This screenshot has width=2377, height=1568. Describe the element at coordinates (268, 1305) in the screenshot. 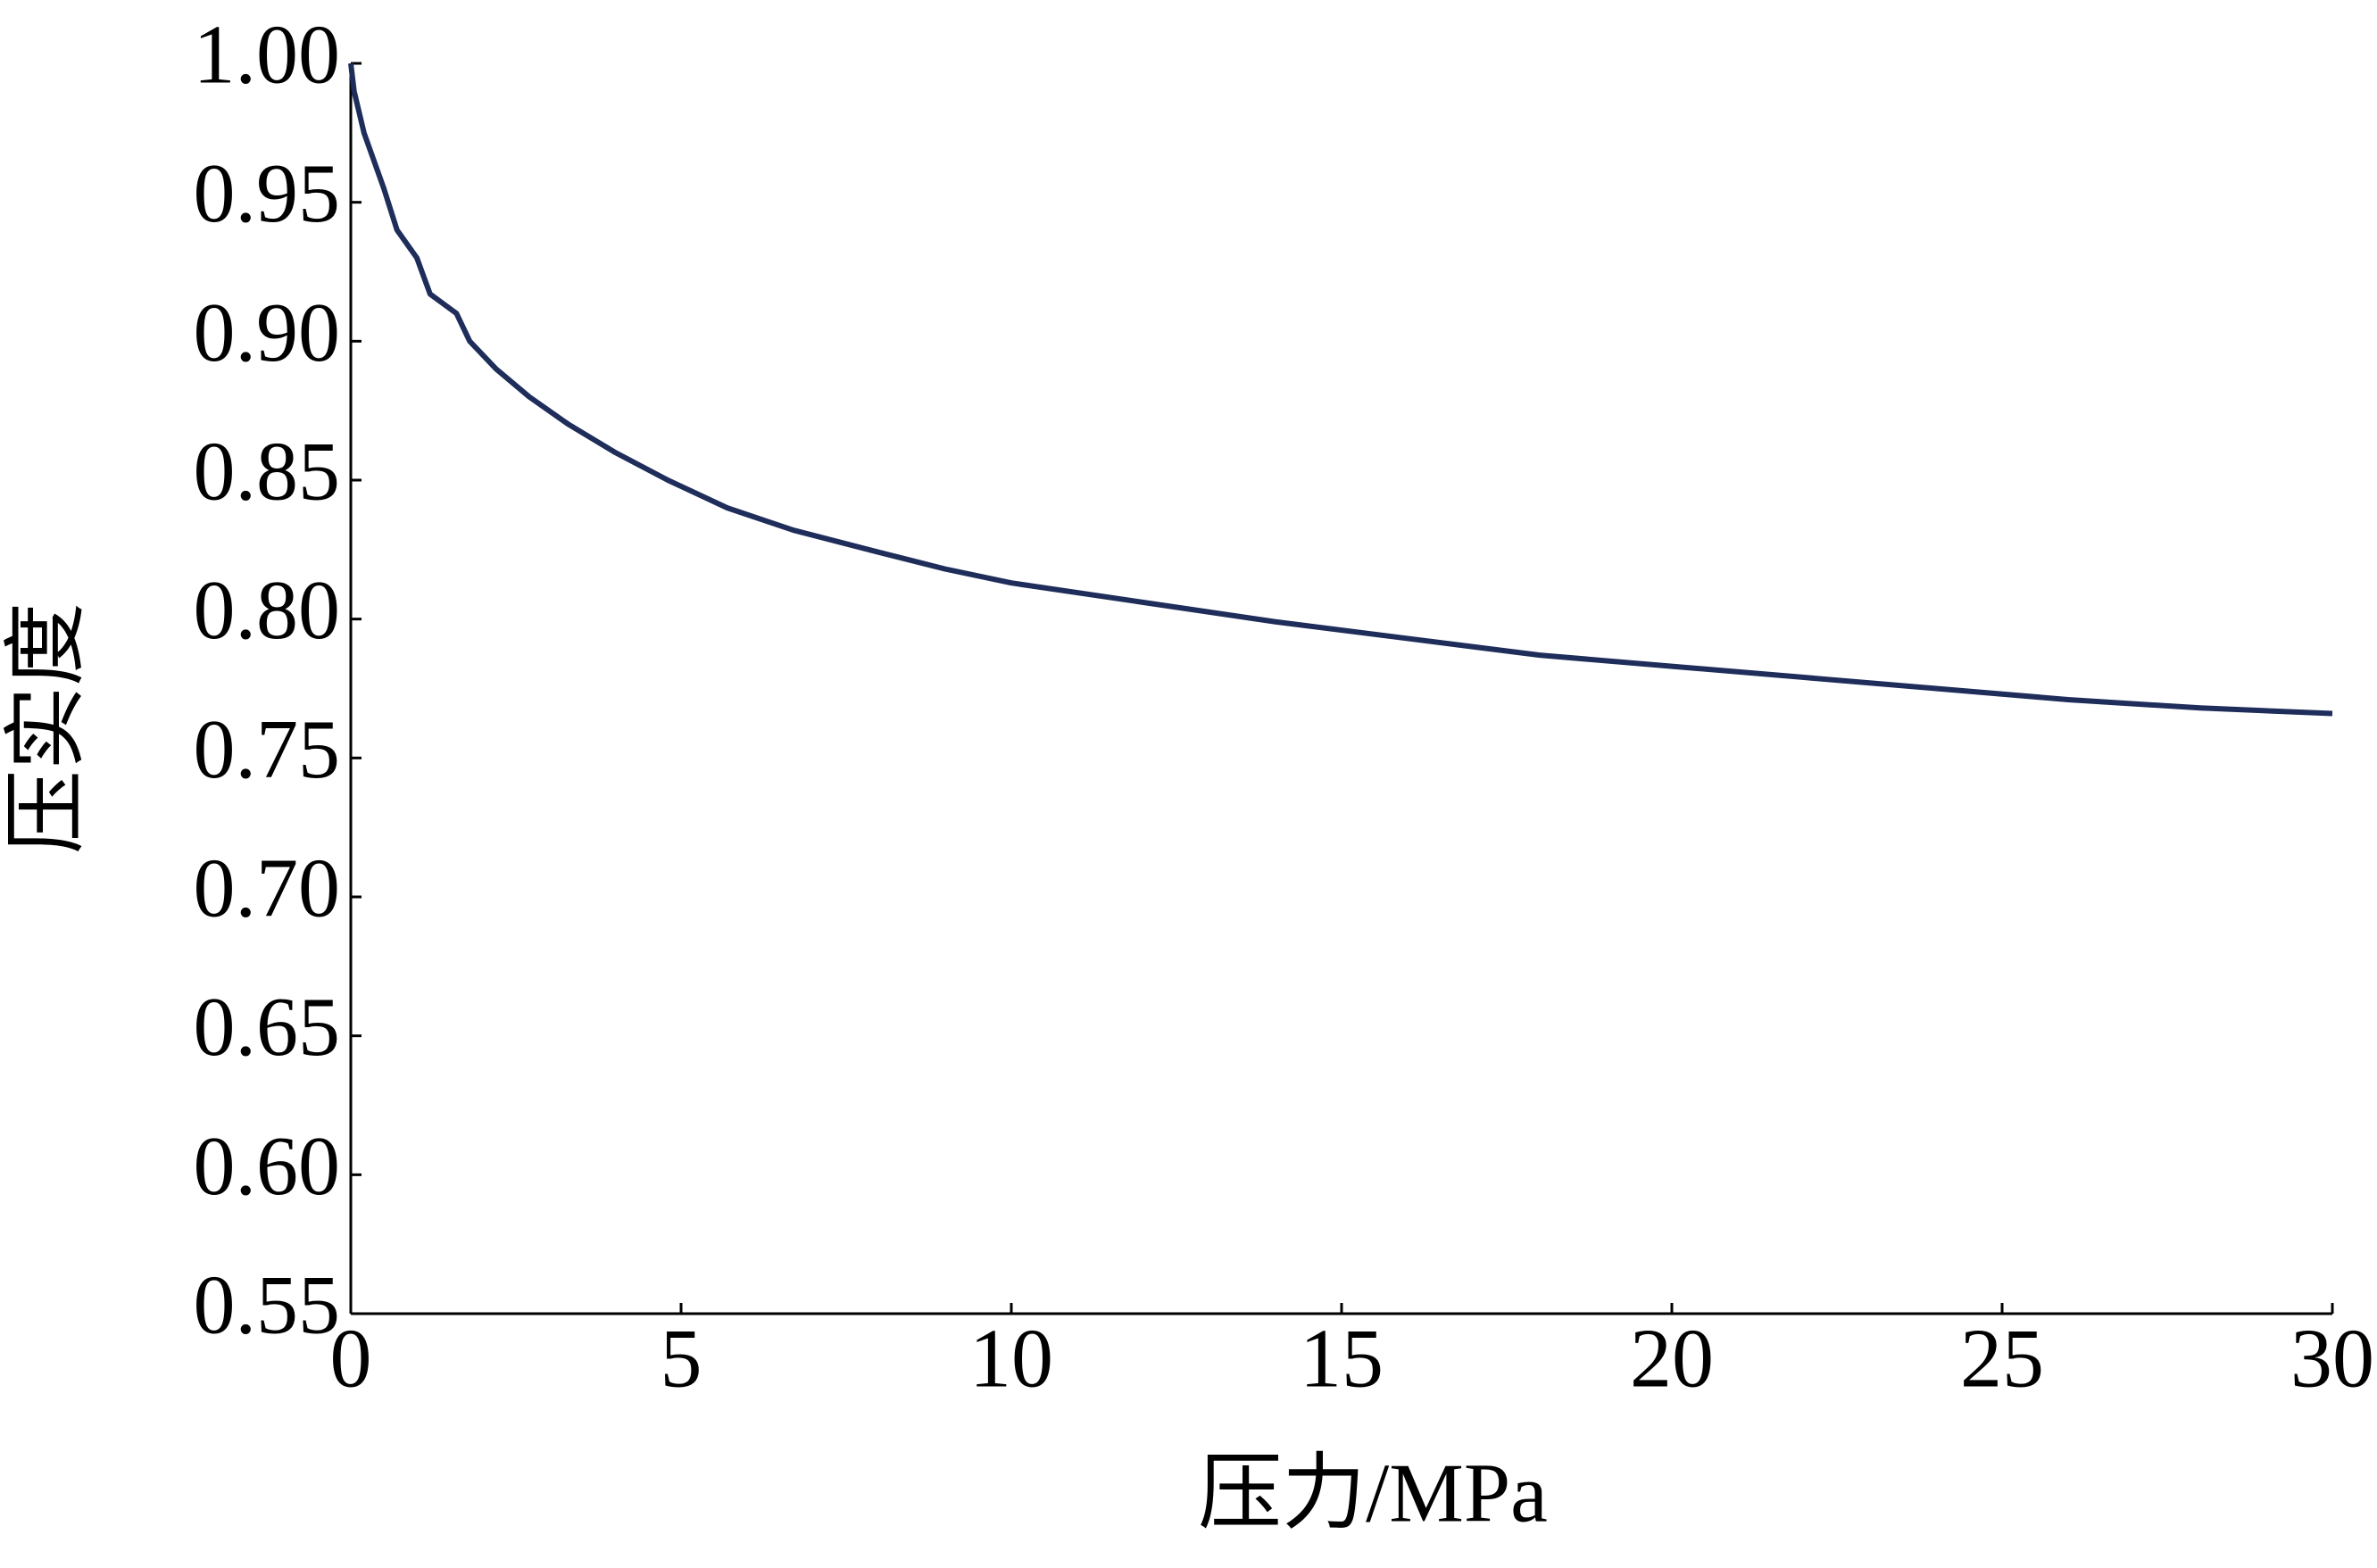

I see `y-tick-label: 0.55` at that location.